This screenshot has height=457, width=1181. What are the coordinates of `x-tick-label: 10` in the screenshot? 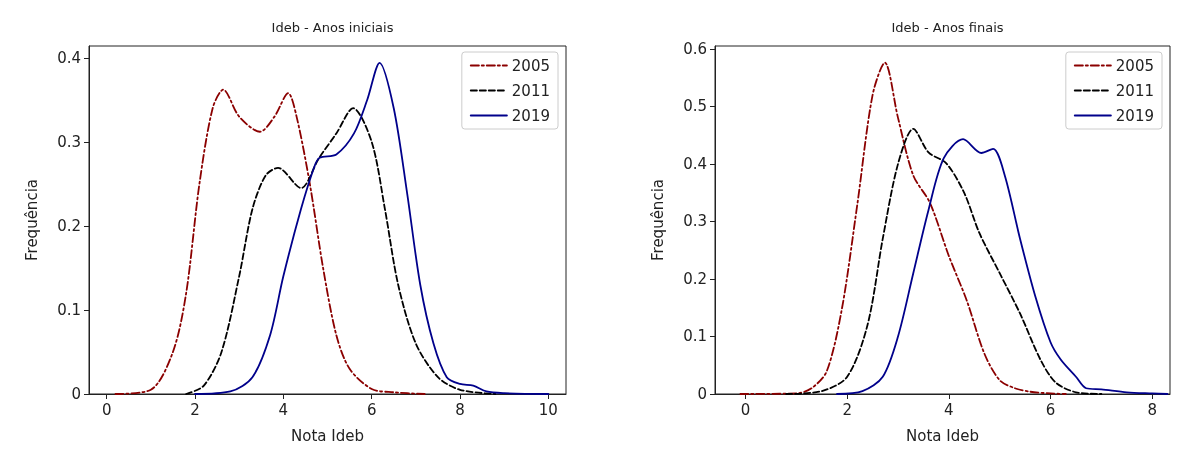 It's located at (548, 409).